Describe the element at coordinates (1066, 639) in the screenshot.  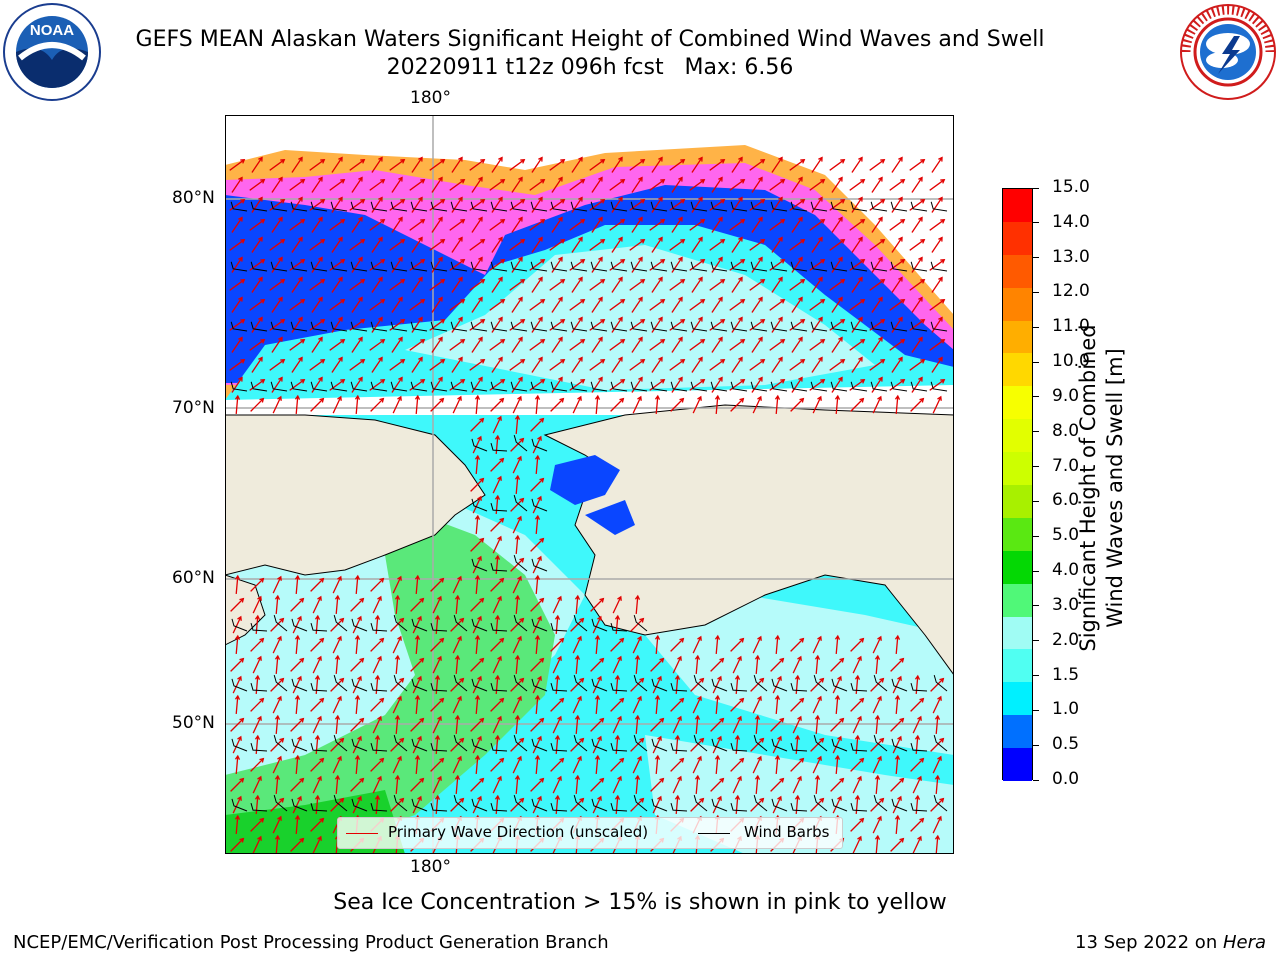
I see `colorbar-tick-label: 2.0` at that location.